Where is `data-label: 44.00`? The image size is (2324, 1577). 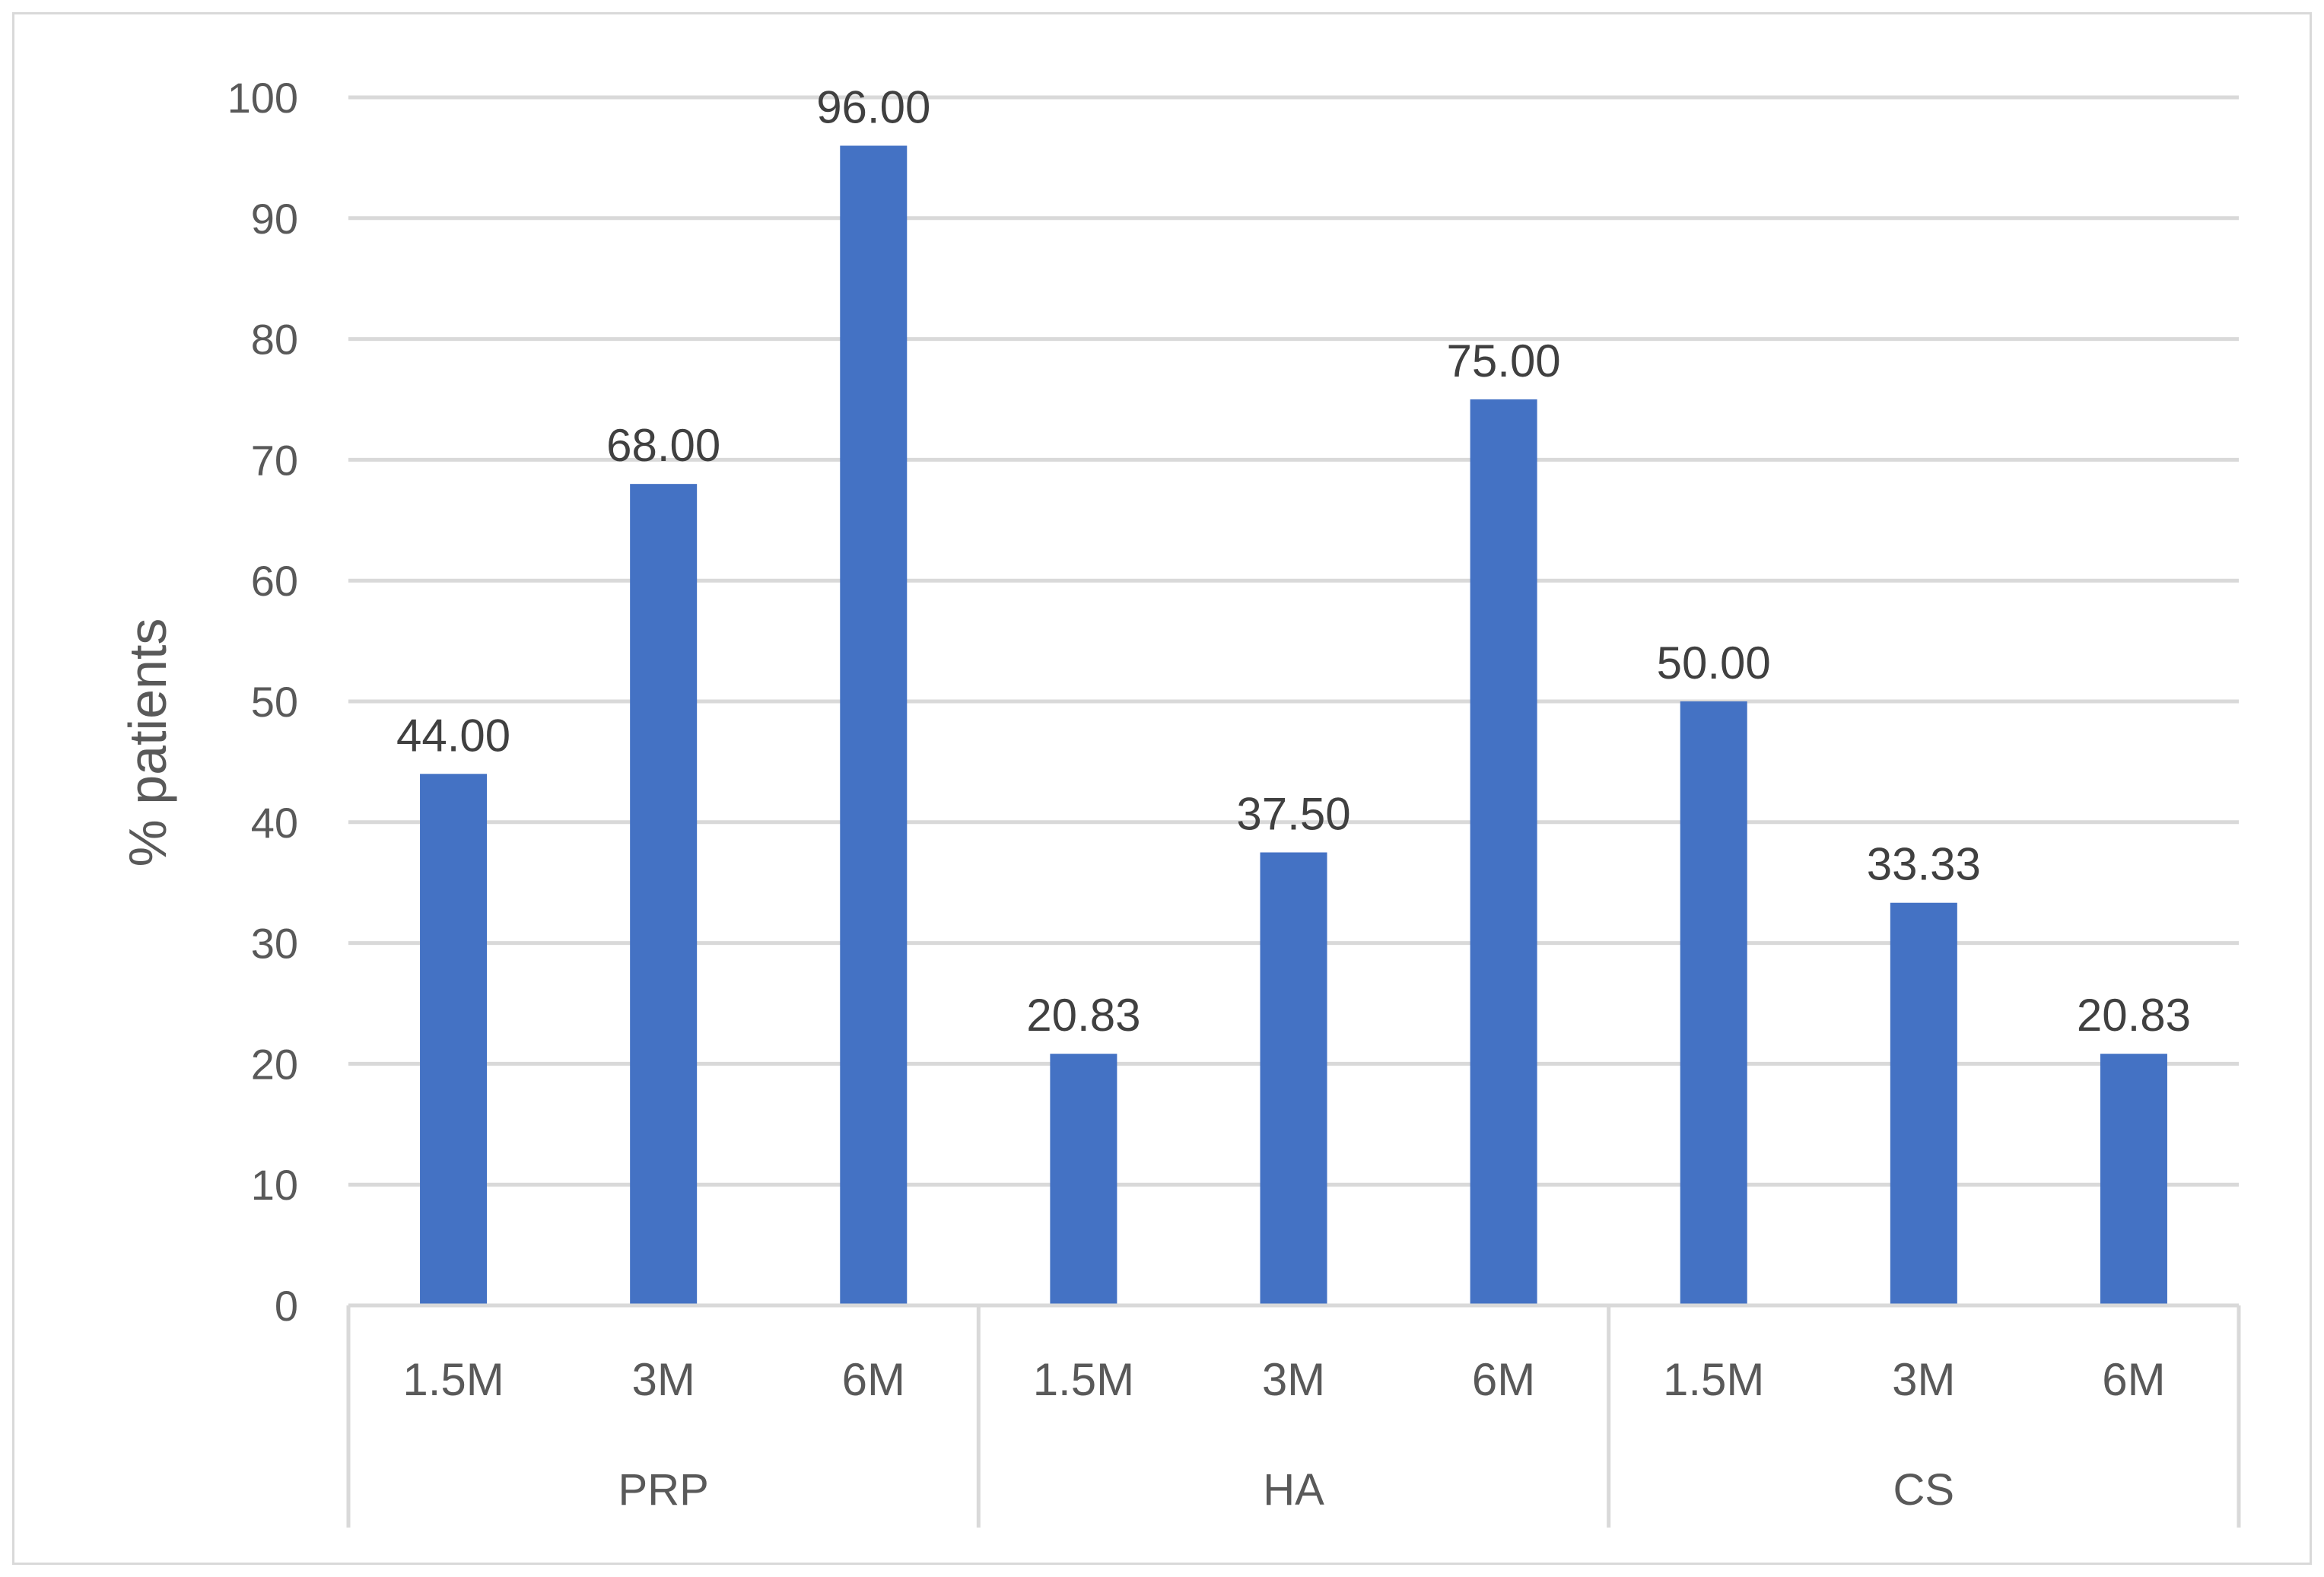
data-label: 44.00 is located at coordinates (453, 735).